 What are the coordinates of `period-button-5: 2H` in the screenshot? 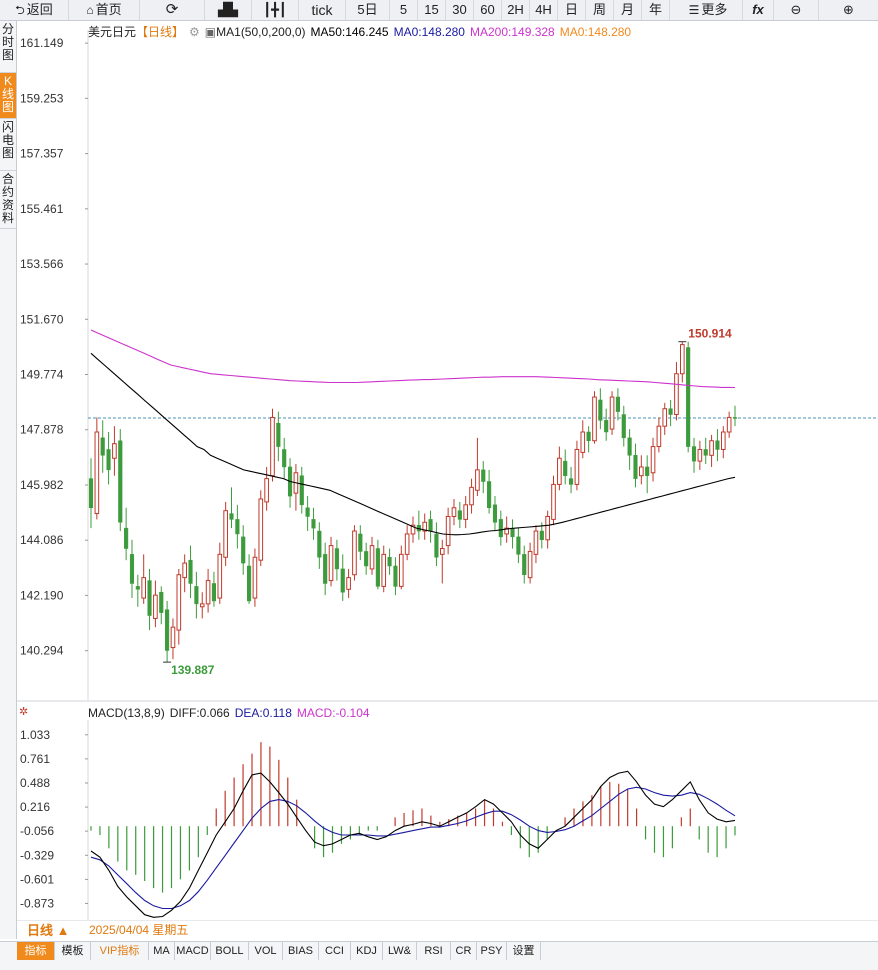 It's located at (516, 10).